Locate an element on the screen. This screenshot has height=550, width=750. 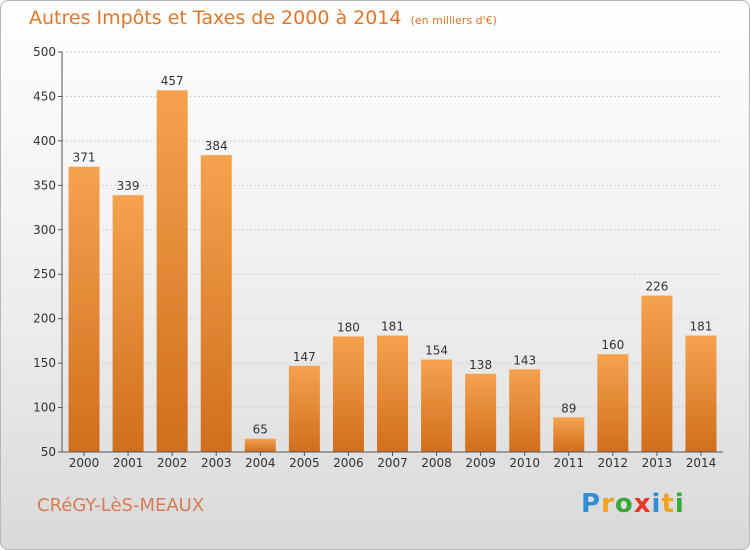
y-tick-label: 250 is located at coordinates (44, 274).